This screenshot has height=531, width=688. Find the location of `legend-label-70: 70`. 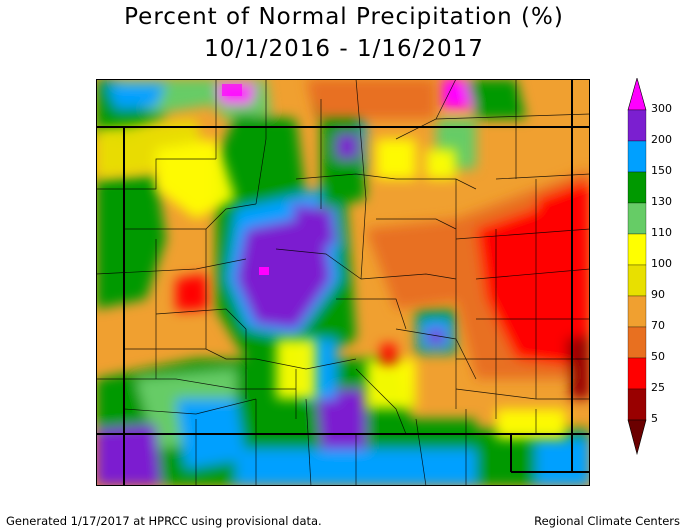

legend-label-70: 70 is located at coordinates (658, 325).